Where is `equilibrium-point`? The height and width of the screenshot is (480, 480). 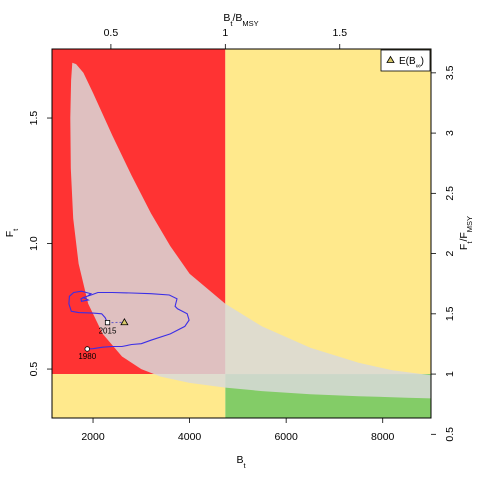
equilibrium-point is located at coordinates (124, 321).